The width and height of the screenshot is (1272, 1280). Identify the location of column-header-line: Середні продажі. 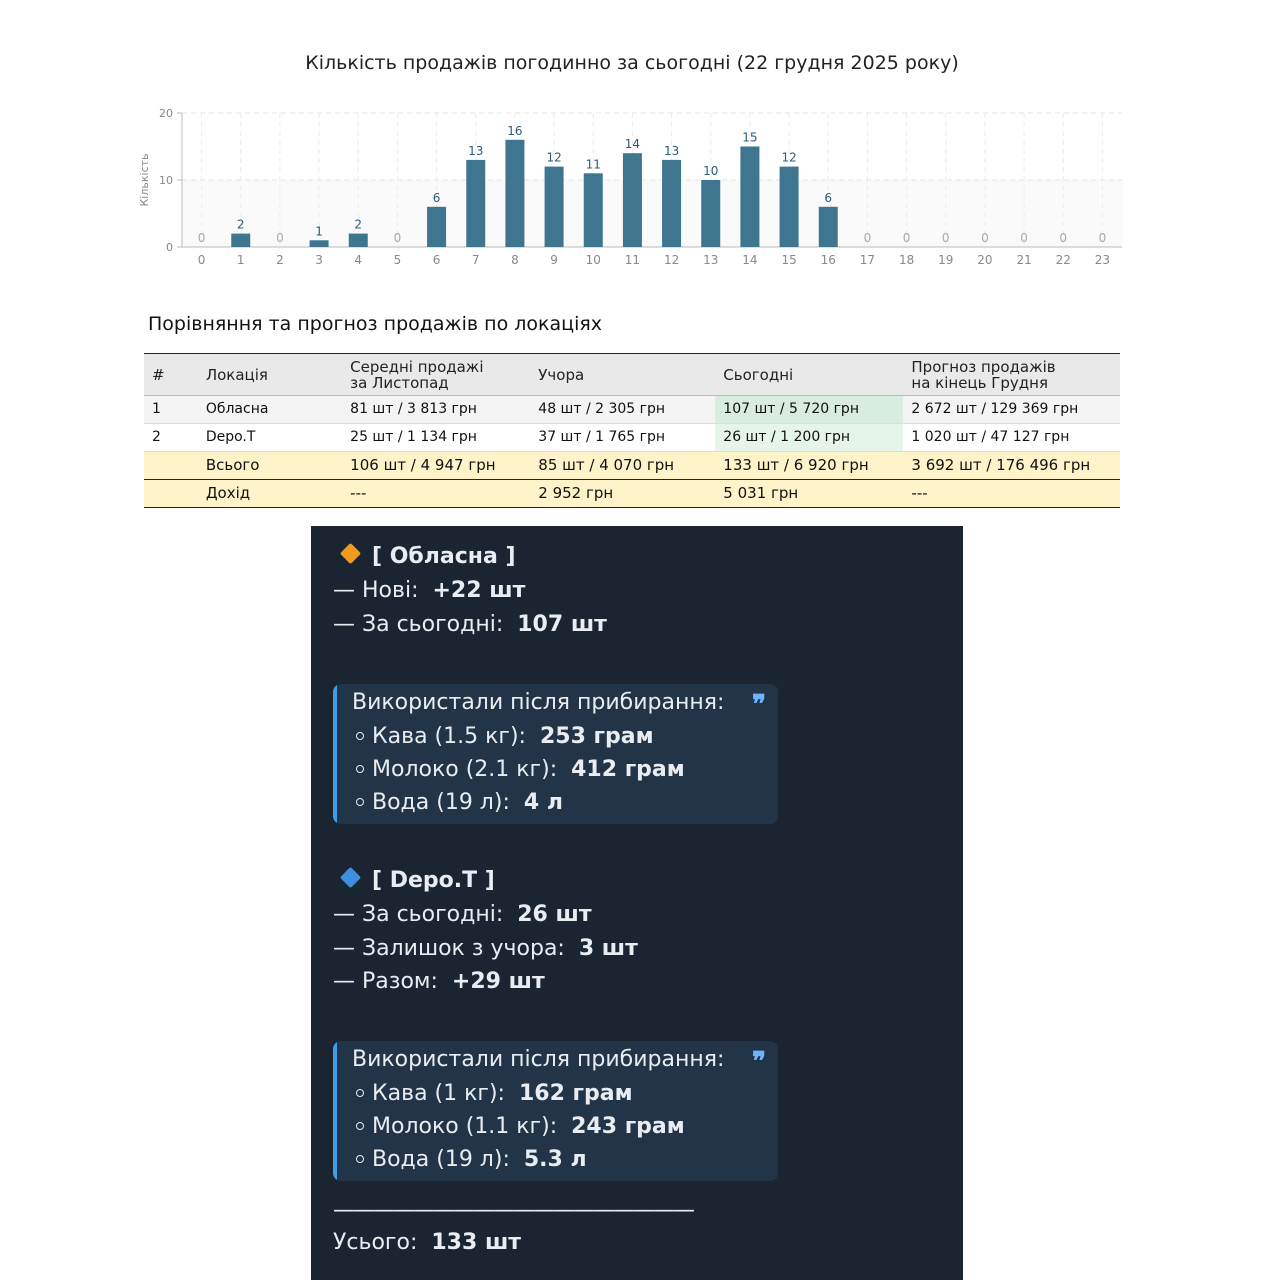
(417, 366).